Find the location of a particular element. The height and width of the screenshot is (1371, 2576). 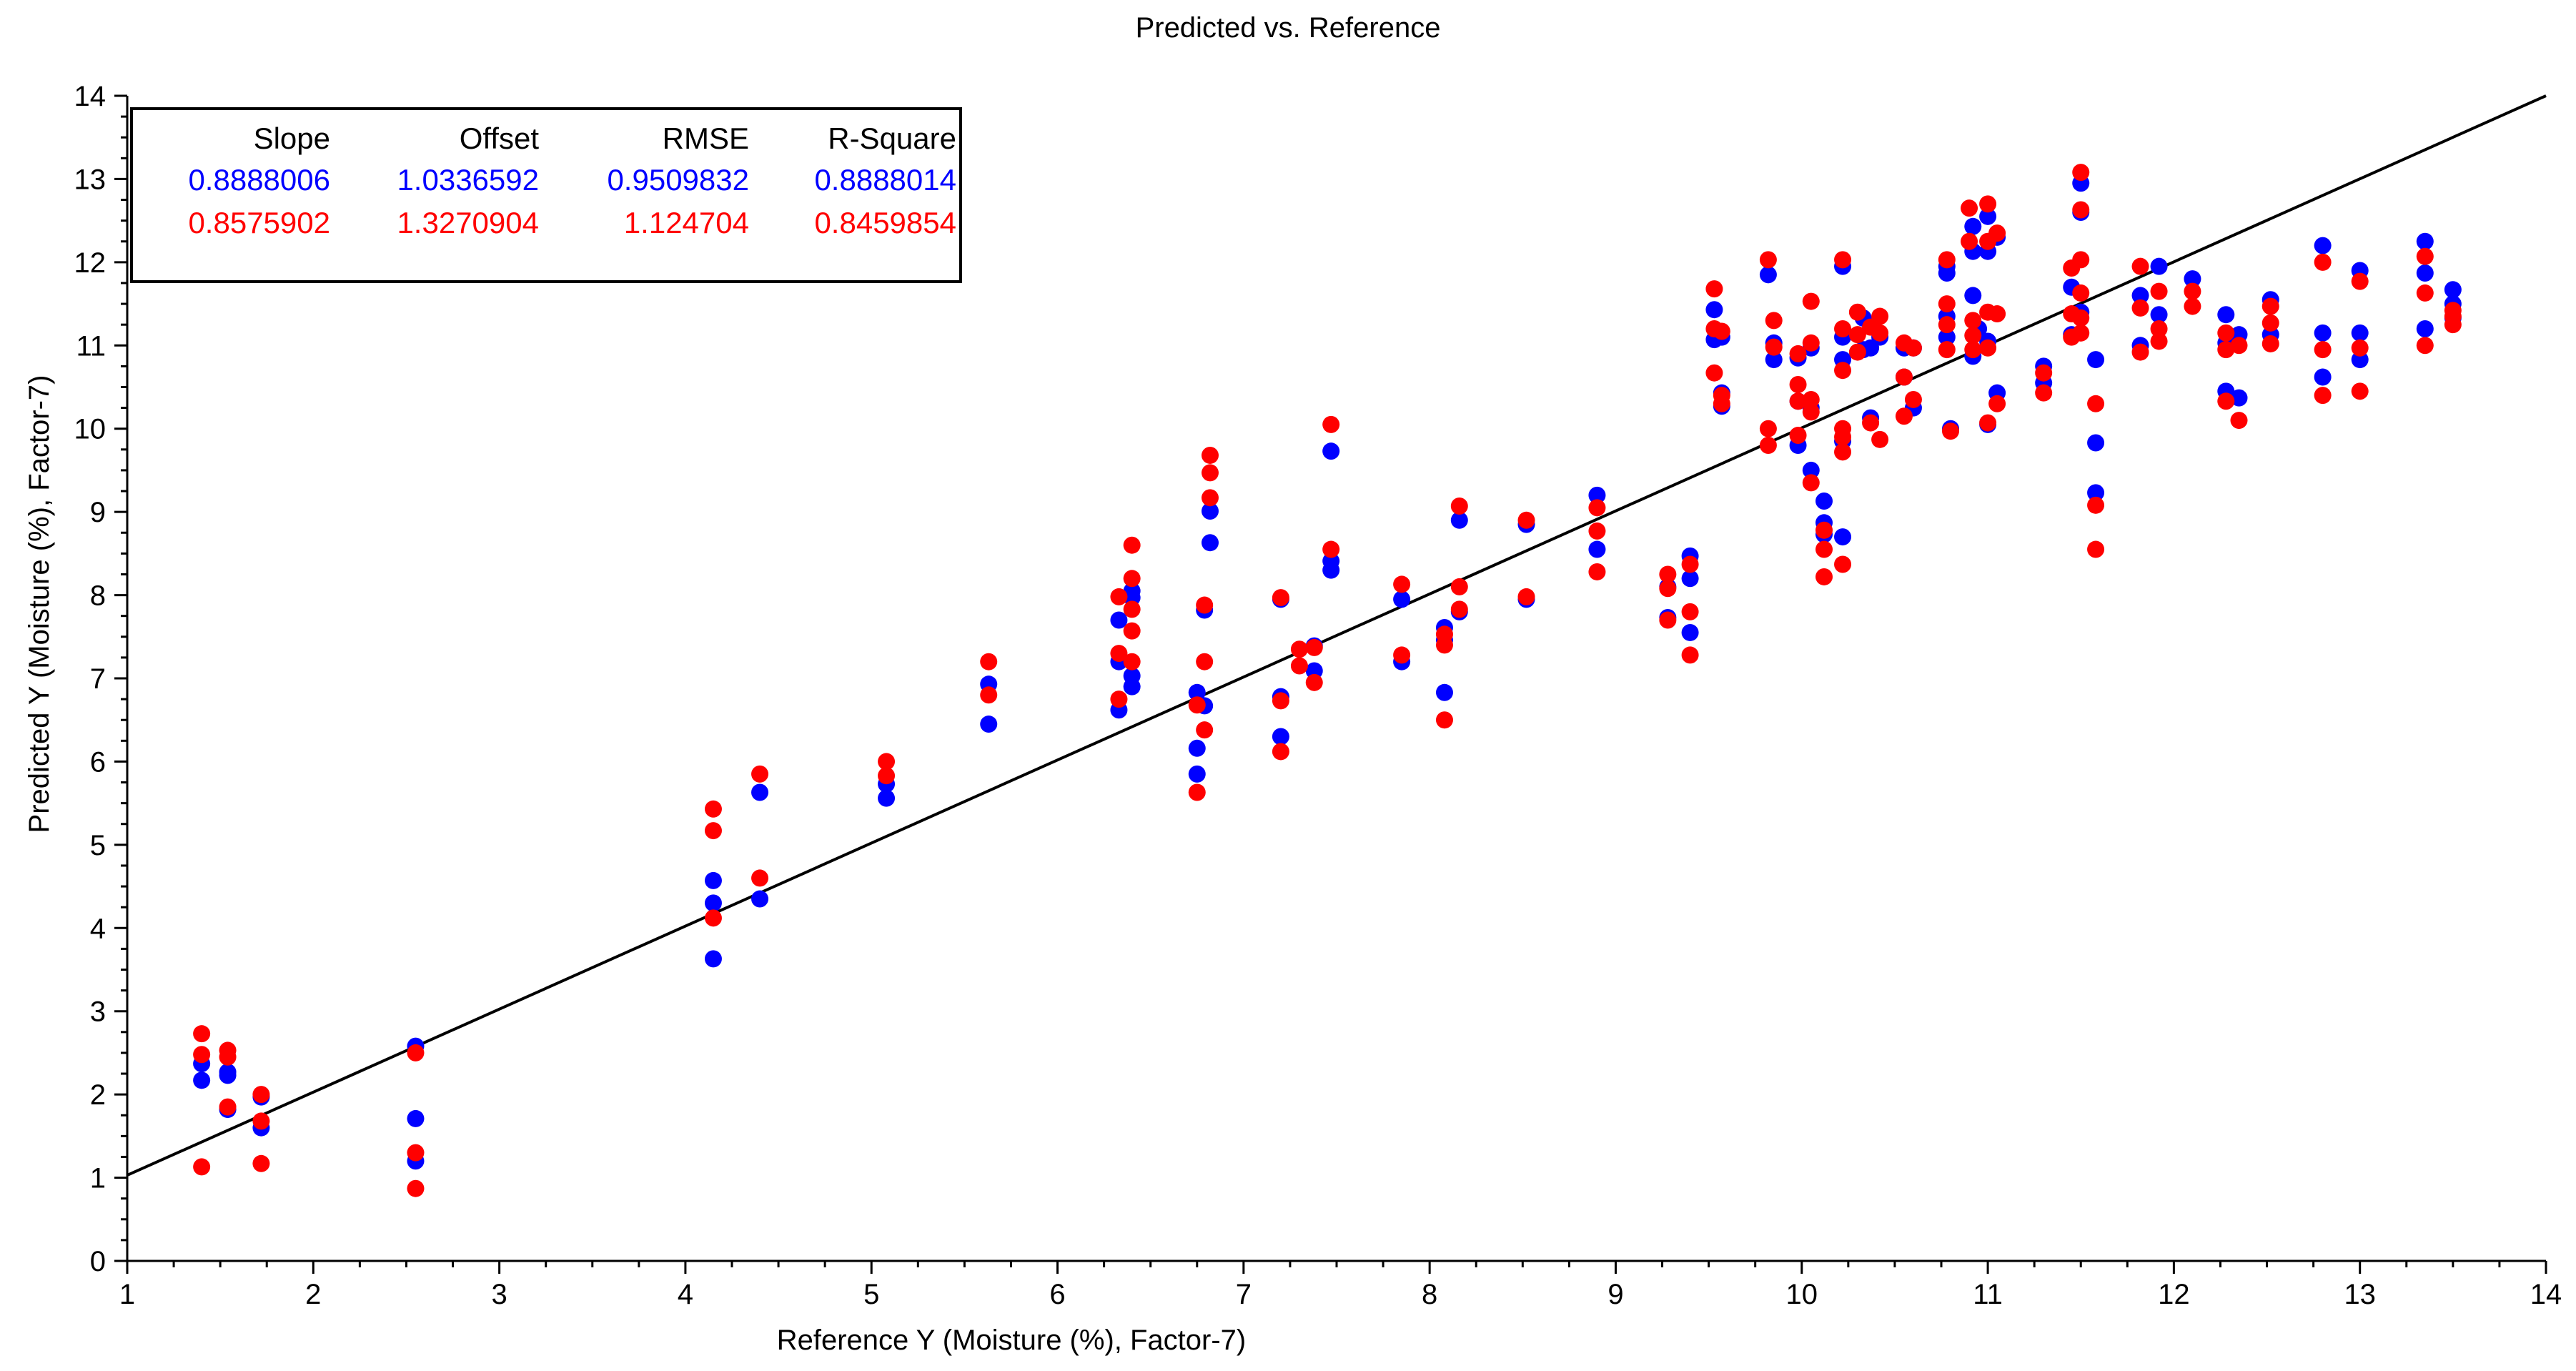

stats-value: 1.124704 is located at coordinates (687, 222).